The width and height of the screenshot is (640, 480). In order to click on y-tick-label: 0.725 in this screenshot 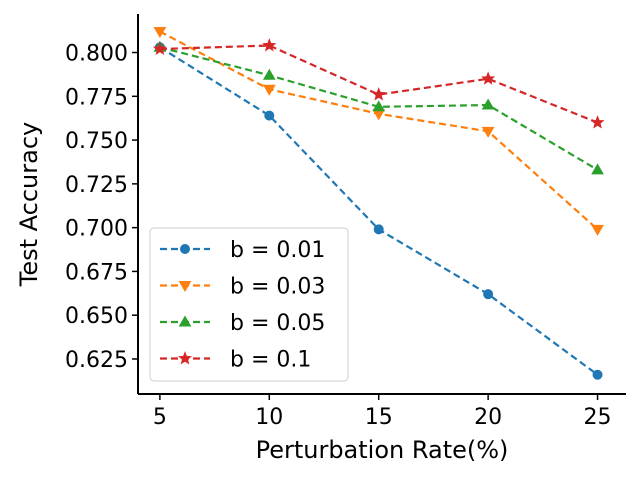, I will do `click(96, 185)`.